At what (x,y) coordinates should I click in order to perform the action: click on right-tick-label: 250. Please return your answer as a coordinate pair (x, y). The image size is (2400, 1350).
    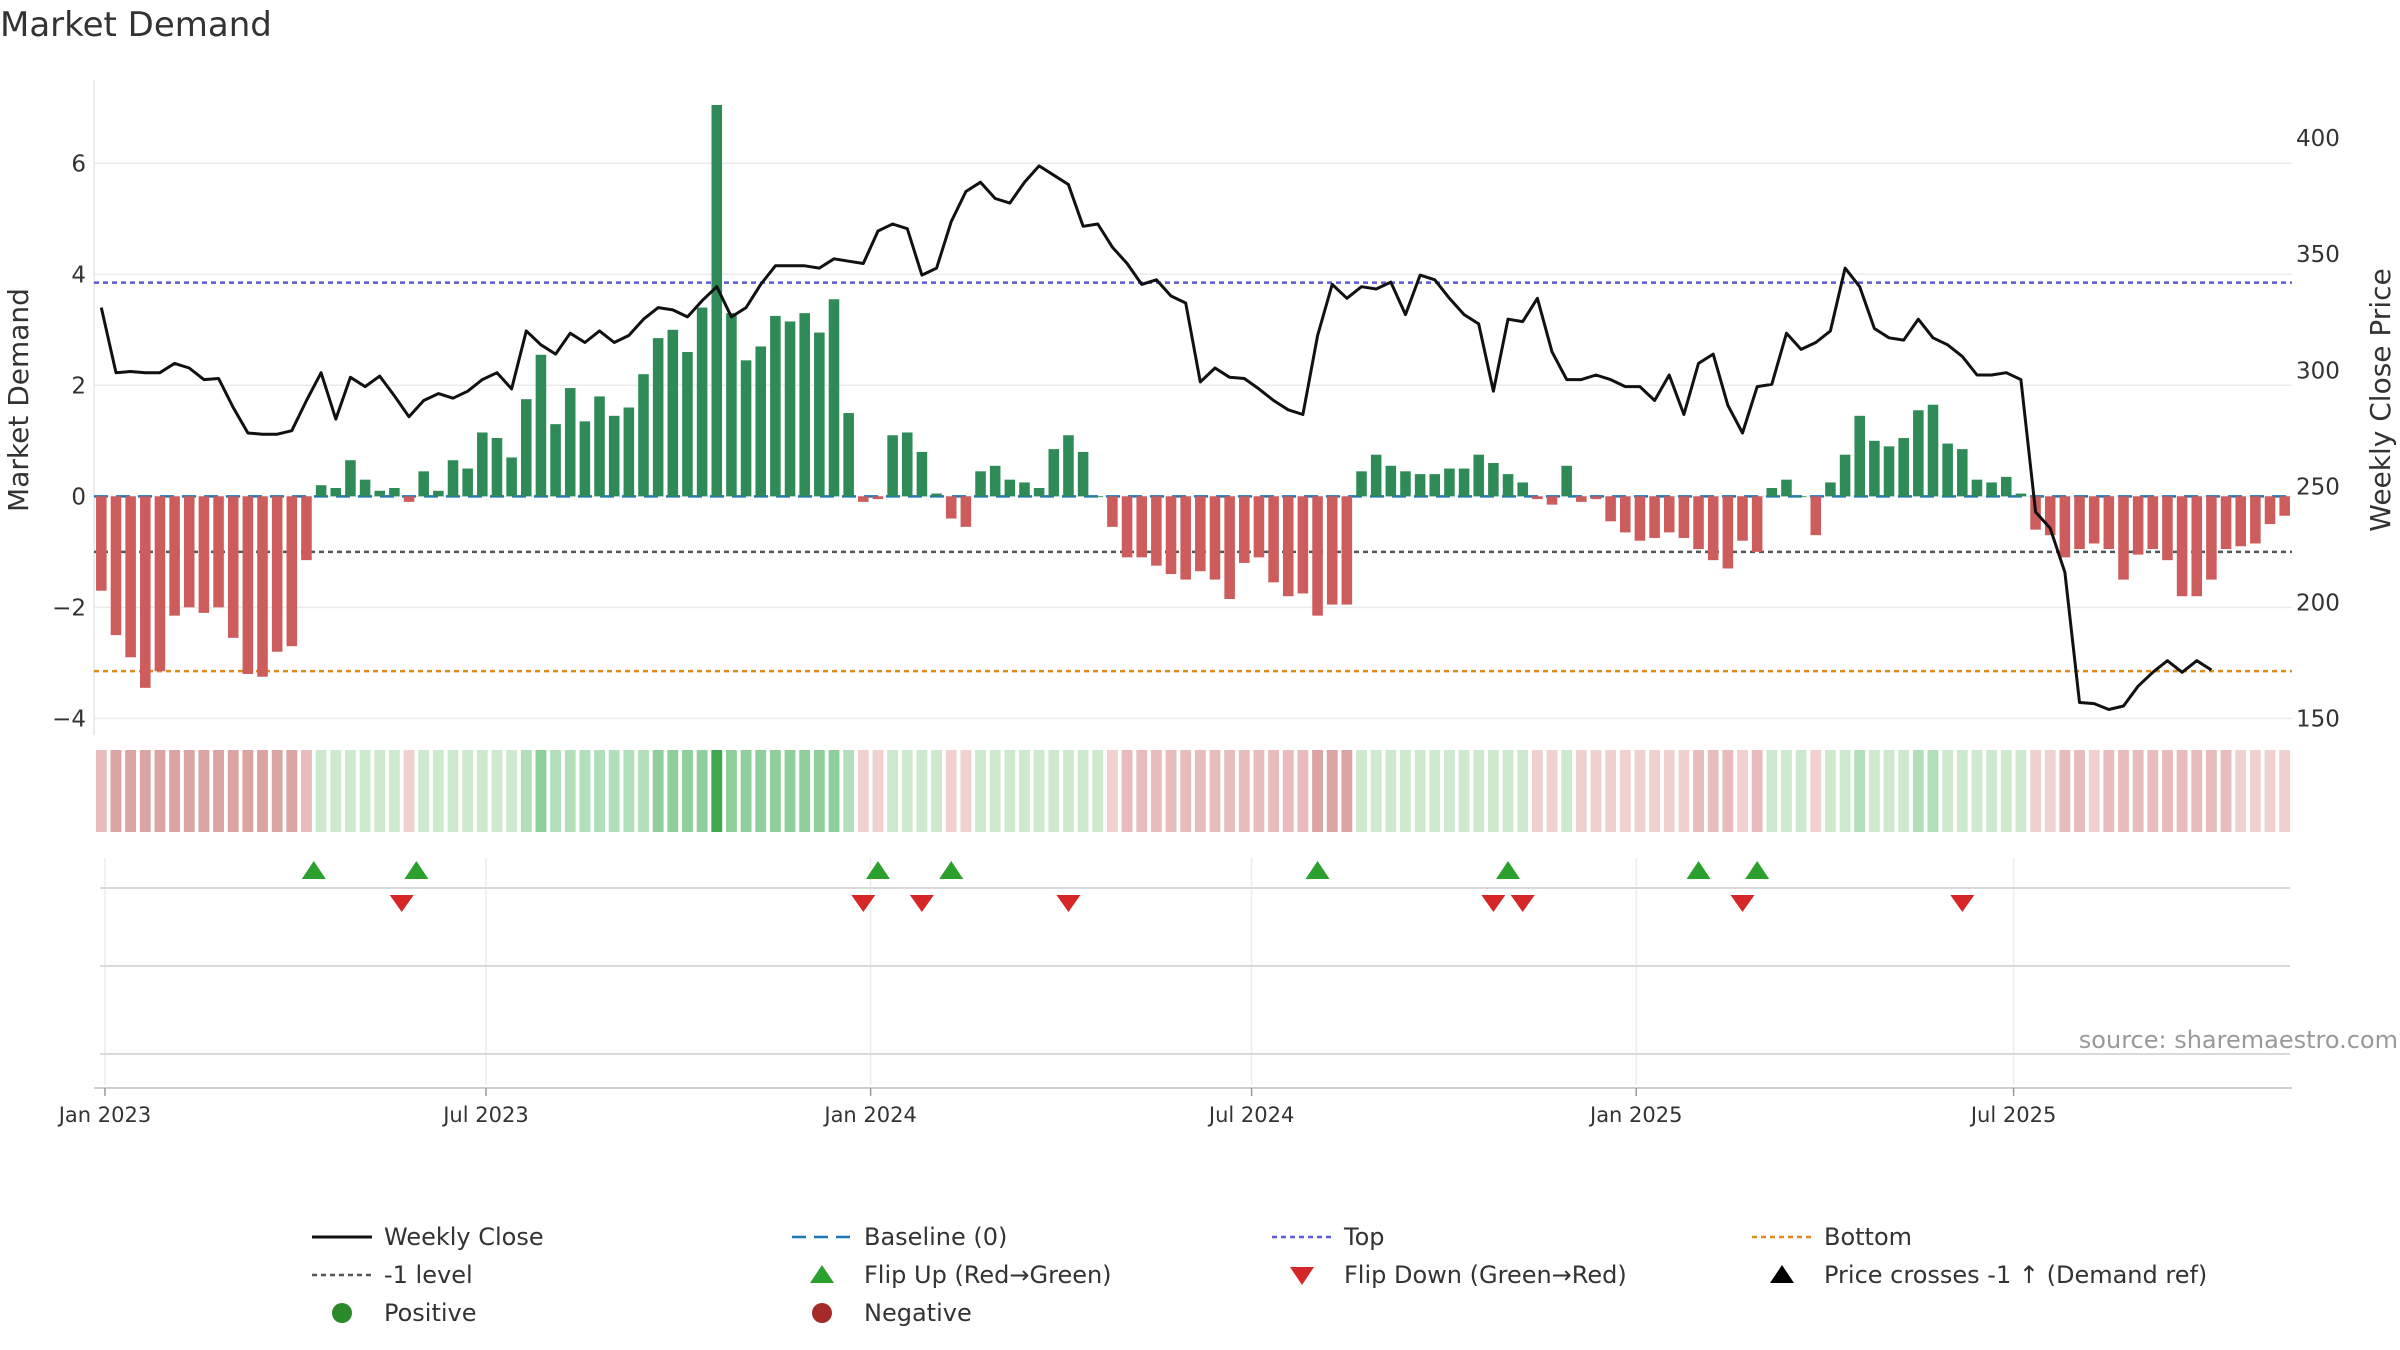
    Looking at the image, I should click on (2318, 487).